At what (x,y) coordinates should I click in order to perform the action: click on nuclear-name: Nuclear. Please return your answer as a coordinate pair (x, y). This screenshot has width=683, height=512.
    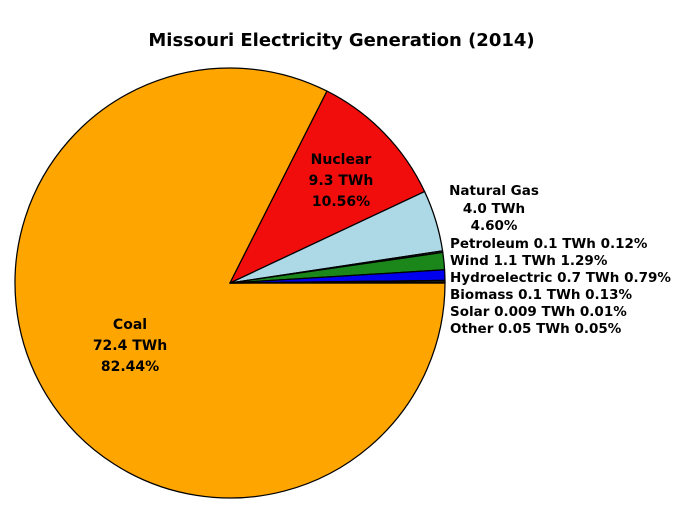
    Looking at the image, I should click on (341, 160).